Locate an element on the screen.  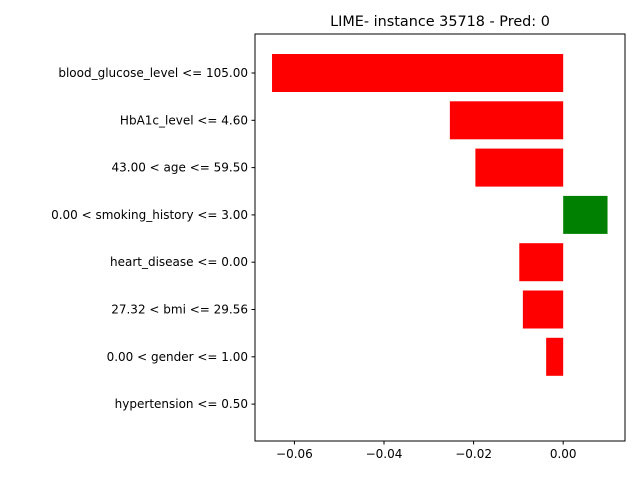
y-tick-label-3: 0.00 < smoking_history <= 3.00 is located at coordinates (149, 215).